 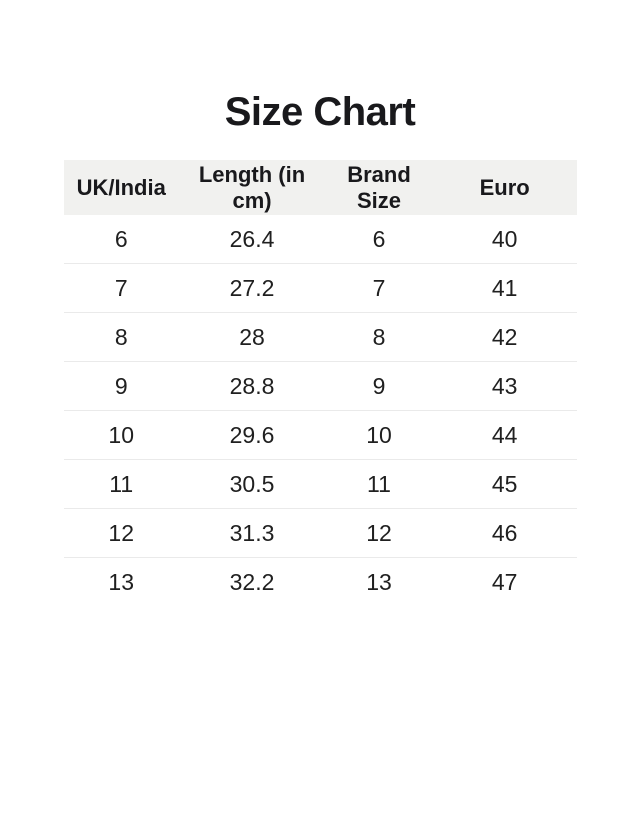 What do you see at coordinates (121, 187) in the screenshot?
I see `col-header-uk-india: UK/India` at bounding box center [121, 187].